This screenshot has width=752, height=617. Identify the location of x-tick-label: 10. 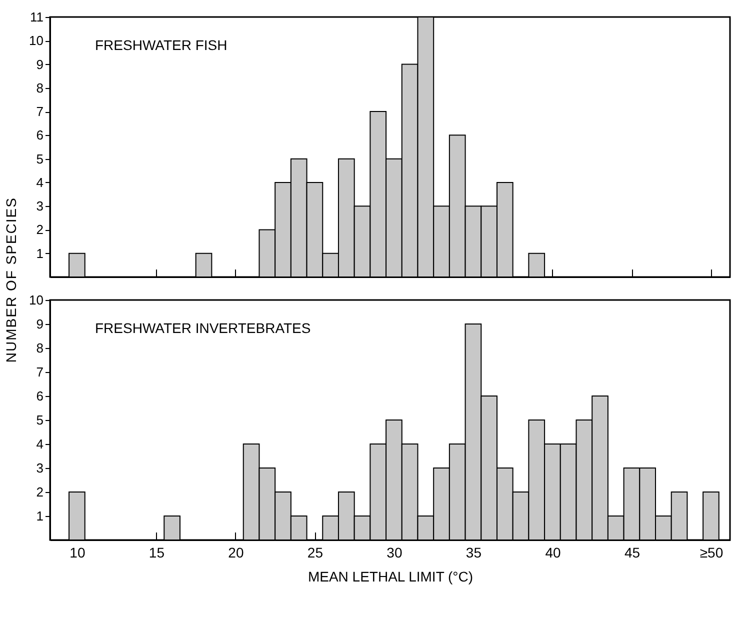
(78, 552).